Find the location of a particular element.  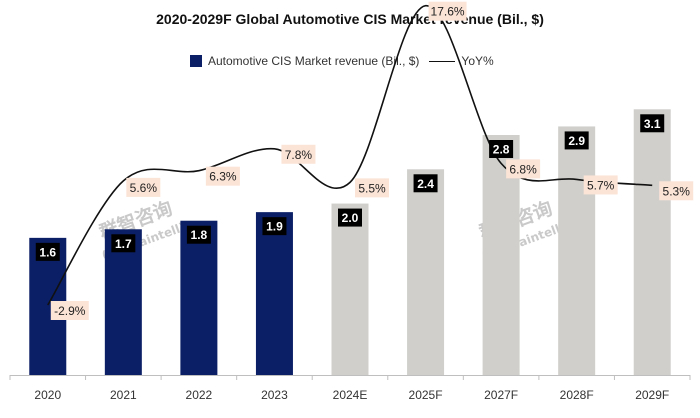

bar-value-label-2020: 1.6 is located at coordinates (47, 251).